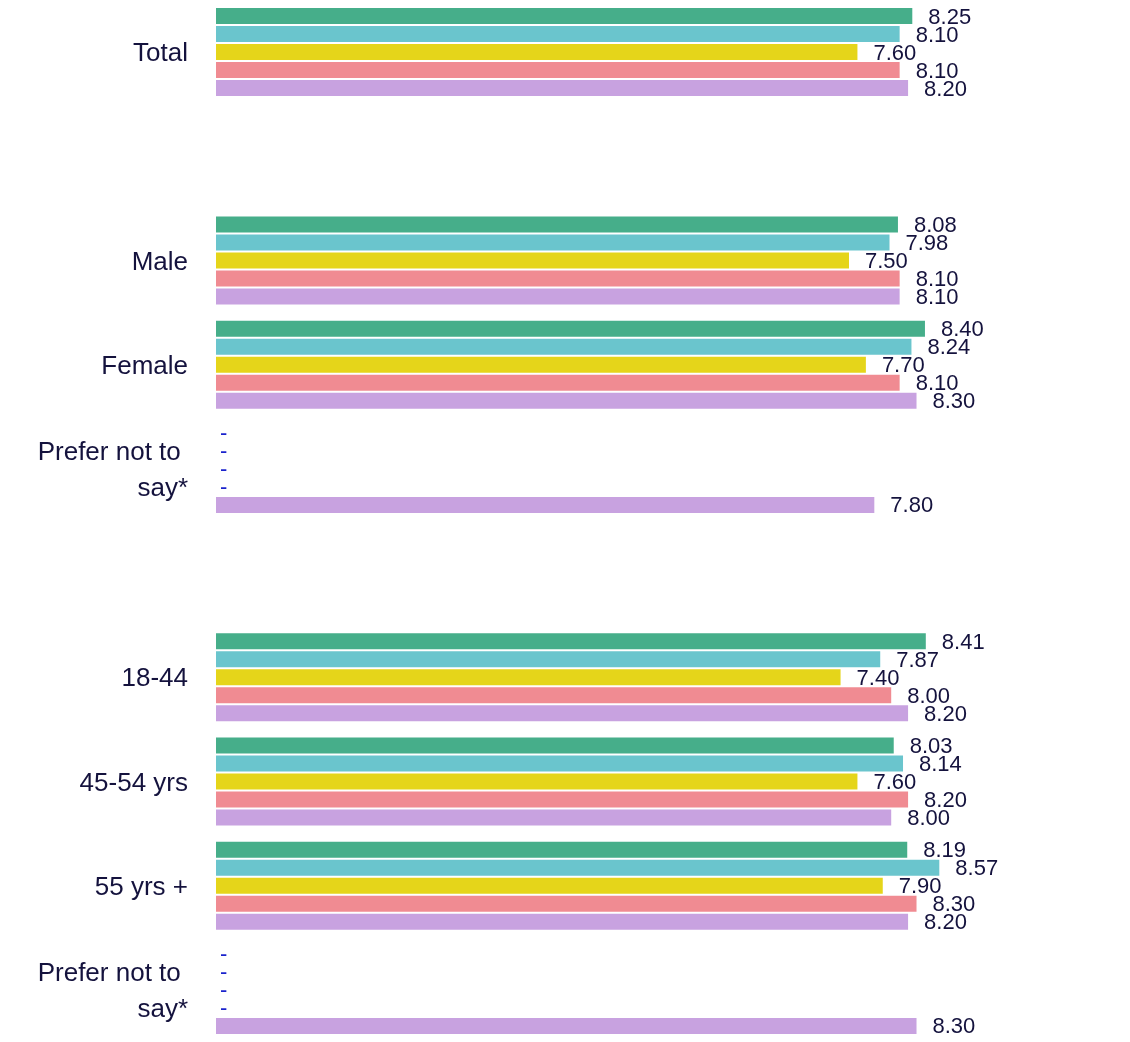 The width and height of the screenshot is (1130, 1042). Describe the element at coordinates (160, 52) in the screenshot. I see `y-tick-label: Total` at that location.